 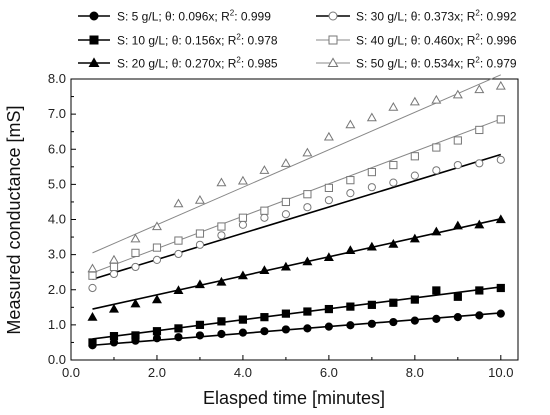 I want to click on x-tick-label: 10.0, so click(x=500, y=372).